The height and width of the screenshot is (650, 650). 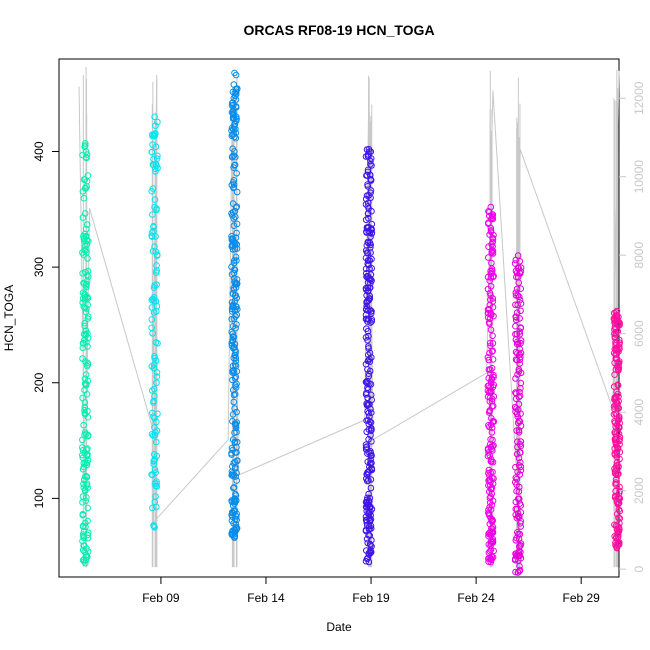 I want to click on y2-tick-label: 12000, so click(x=639, y=98).